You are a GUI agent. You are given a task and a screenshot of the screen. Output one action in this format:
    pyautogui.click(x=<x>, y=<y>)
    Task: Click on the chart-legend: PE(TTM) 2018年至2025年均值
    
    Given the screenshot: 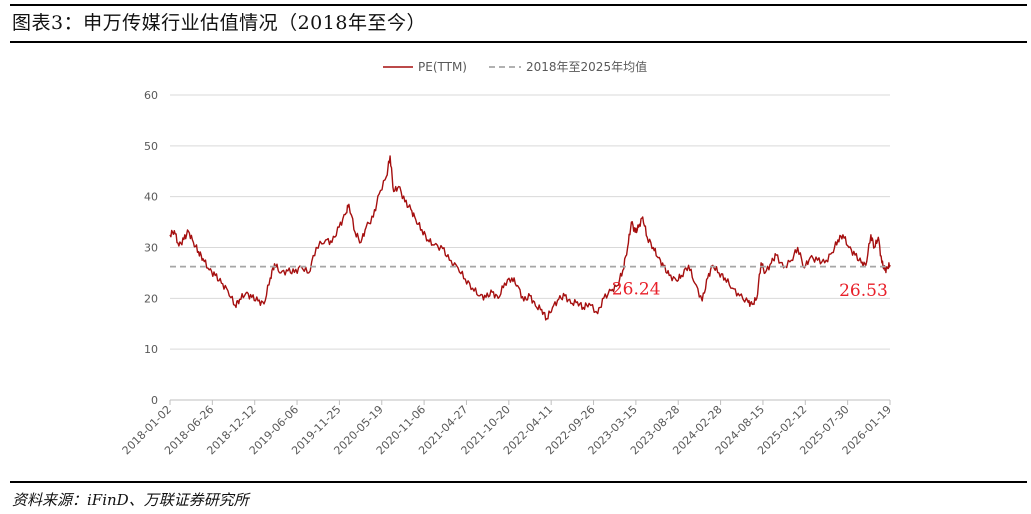 What is the action you would take?
    pyautogui.click(x=515, y=66)
    